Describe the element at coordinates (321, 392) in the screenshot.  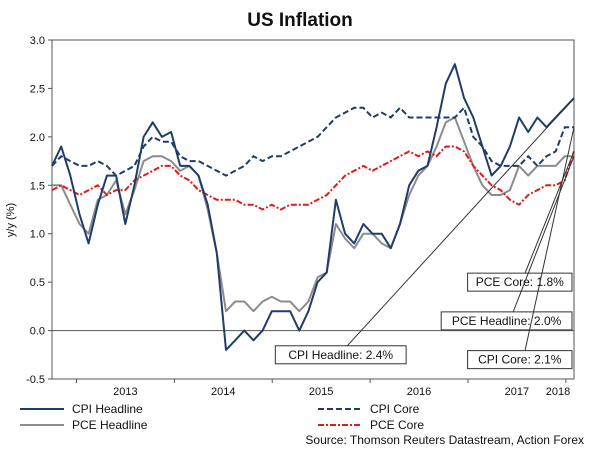
I see `x-tick-label: 2015` at that location.